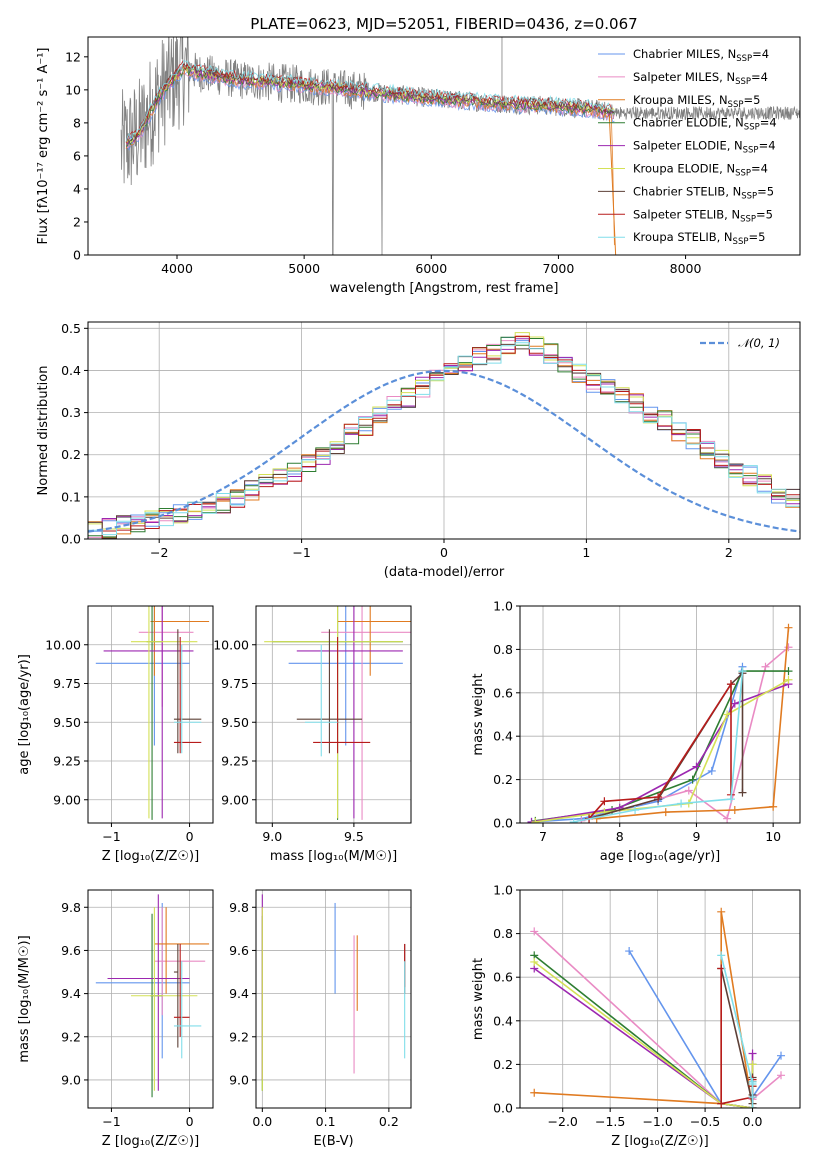 The width and height of the screenshot is (819, 1170). Describe the element at coordinates (43, 431) in the screenshot. I see `y-axis-label: Normed distribution` at that location.